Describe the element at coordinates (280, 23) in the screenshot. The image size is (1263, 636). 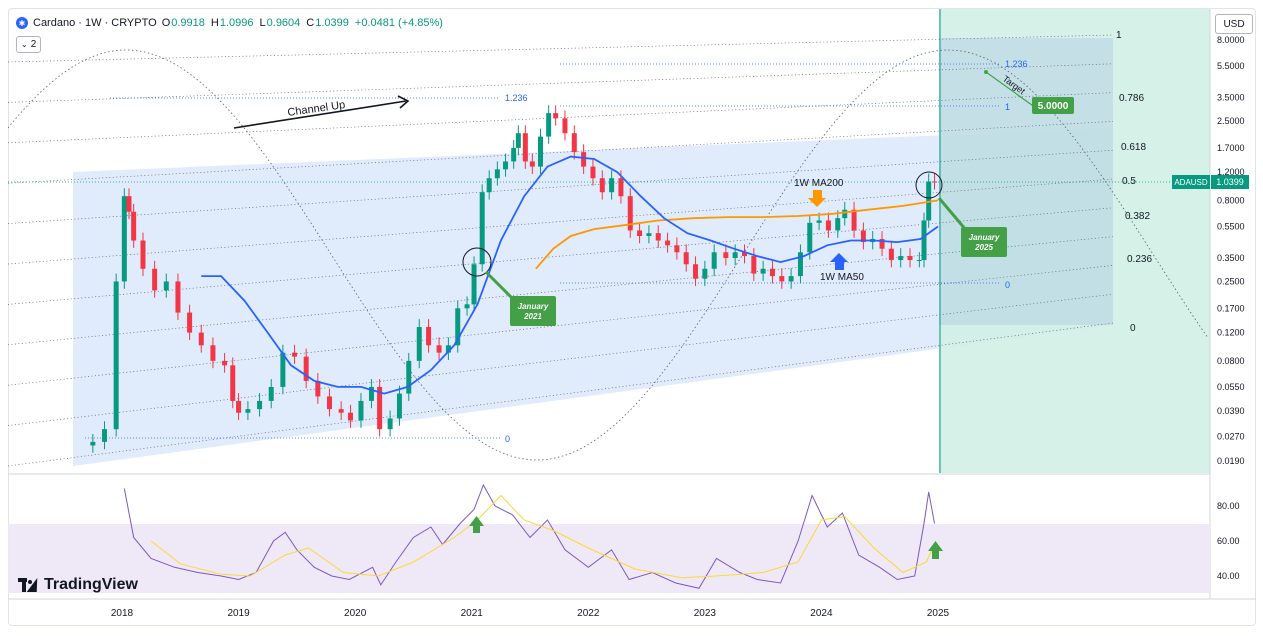
I see `ohlc-low: L0.9604` at that location.